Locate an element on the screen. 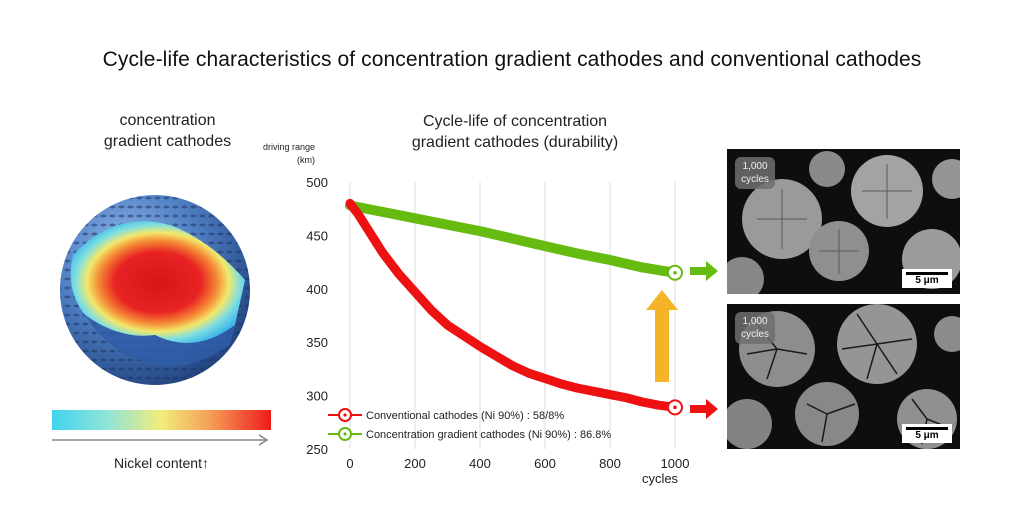 This screenshot has height=511, width=1024. nickel-content-gradient-bar is located at coordinates (161, 420).